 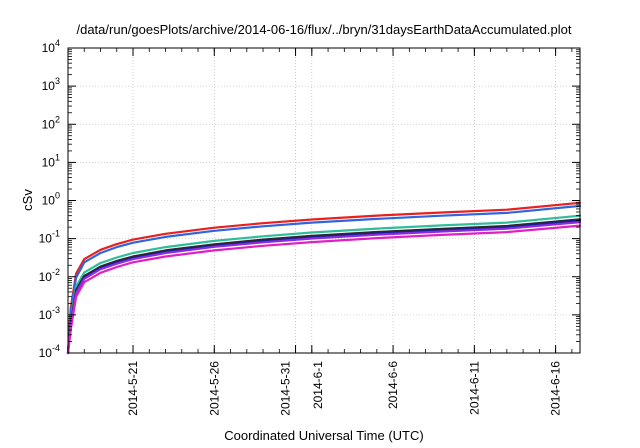 I want to click on x-tick-label: 2014-6-11, so click(x=474, y=388).